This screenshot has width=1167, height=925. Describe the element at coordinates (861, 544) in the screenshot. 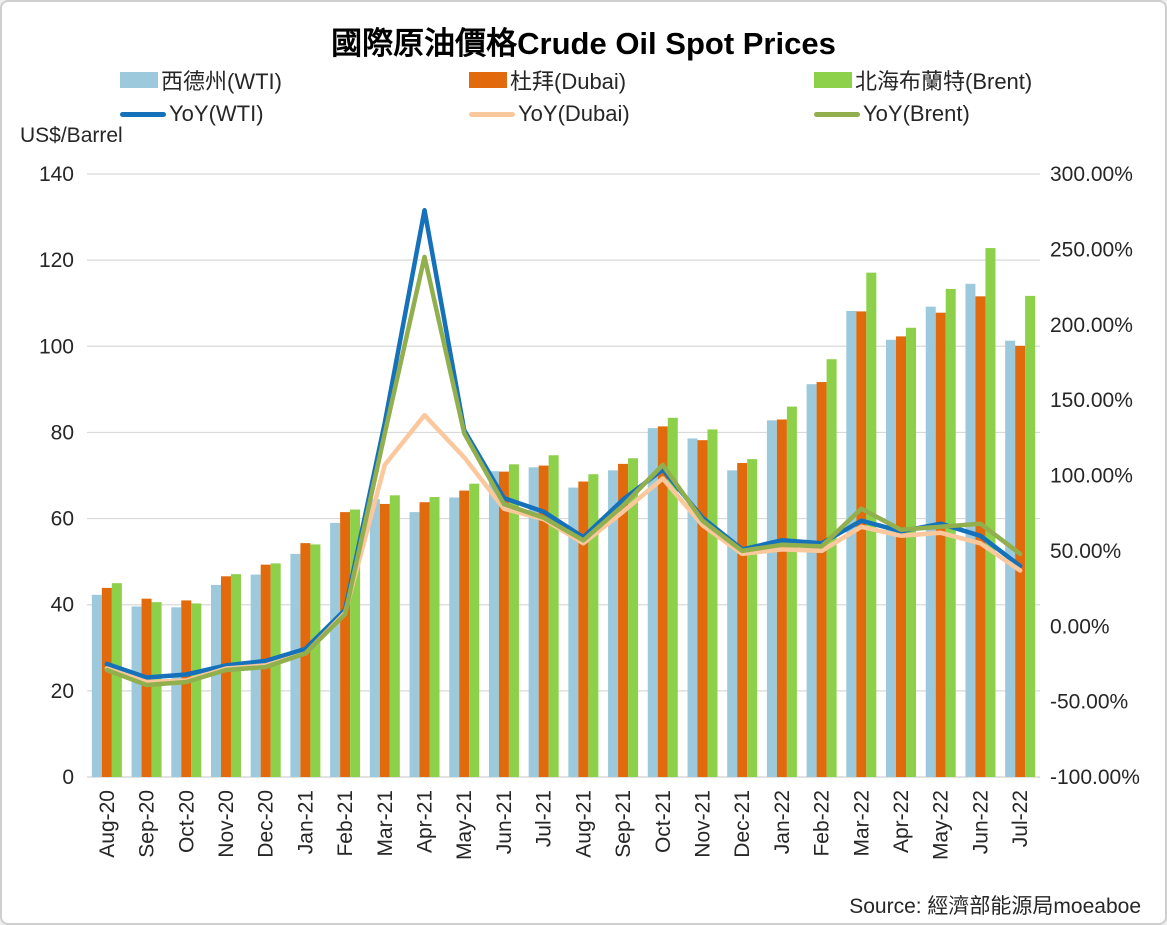

I see `bar-杜拜(Dubai)-Mar-22` at that location.